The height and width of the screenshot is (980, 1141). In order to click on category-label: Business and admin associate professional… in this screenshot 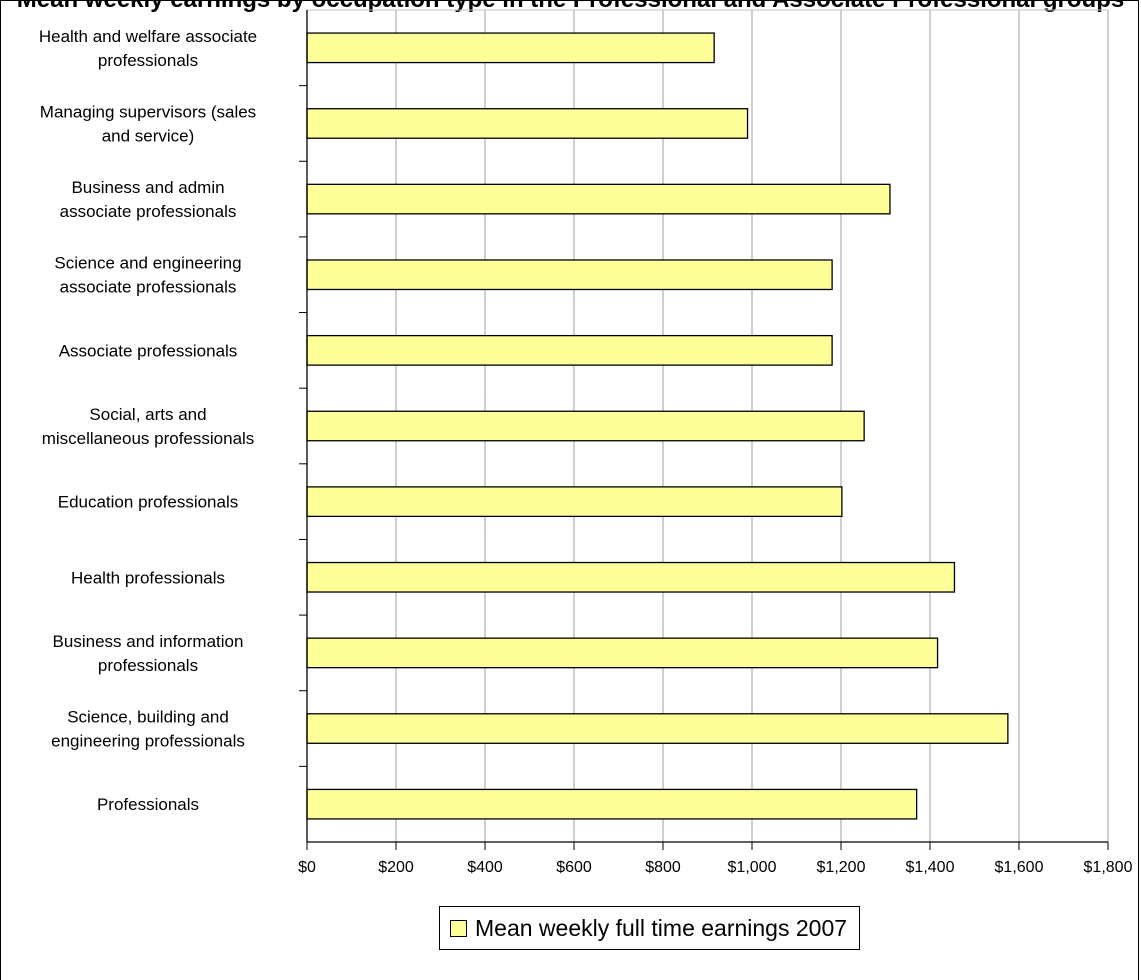, I will do `click(148, 199)`.